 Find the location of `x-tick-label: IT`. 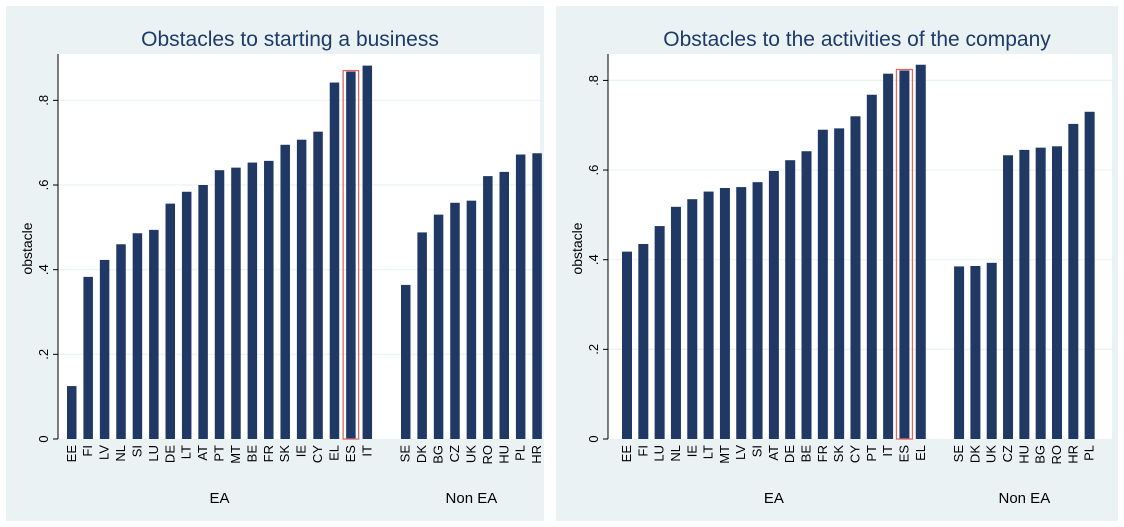

x-tick-label: IT is located at coordinates (887, 451).